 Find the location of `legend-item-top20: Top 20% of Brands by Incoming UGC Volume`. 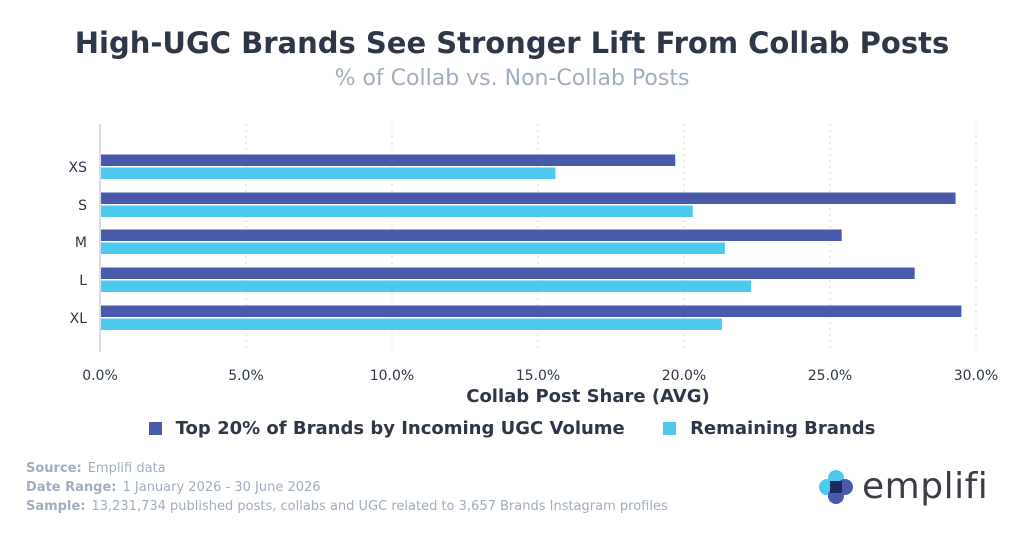

legend-item-top20: Top 20% of Brands by Incoming UGC Volume is located at coordinates (386, 428).